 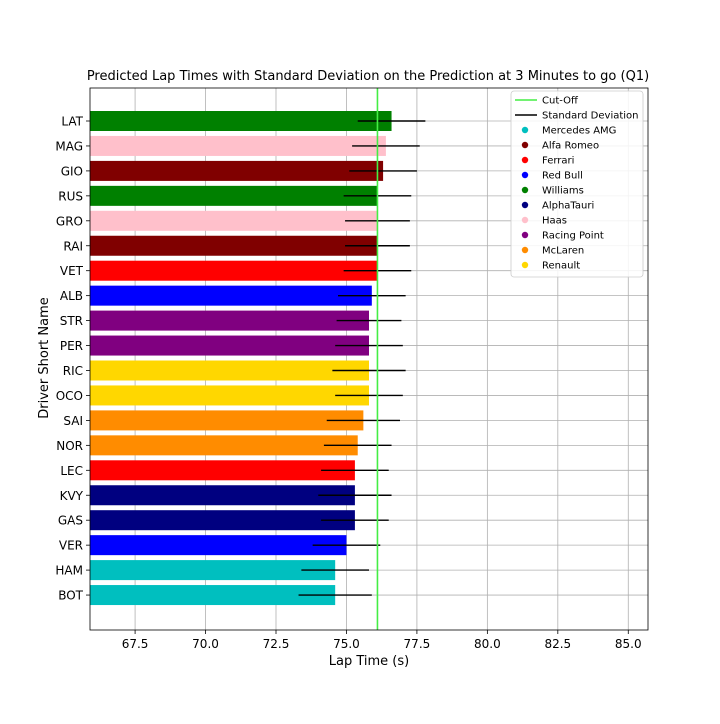 What do you see at coordinates (562, 176) in the screenshot?
I see `legend-label: Red Bull` at bounding box center [562, 176].